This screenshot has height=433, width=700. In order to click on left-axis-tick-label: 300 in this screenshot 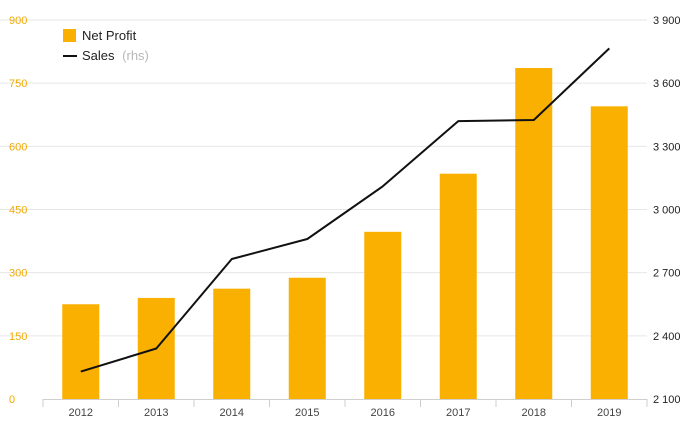, I will do `click(18, 274)`.